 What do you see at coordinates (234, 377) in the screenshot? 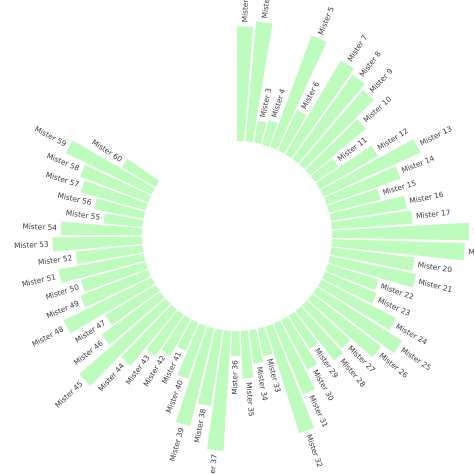
I see `bar-label-36: Mister 36` at bounding box center [234, 377].